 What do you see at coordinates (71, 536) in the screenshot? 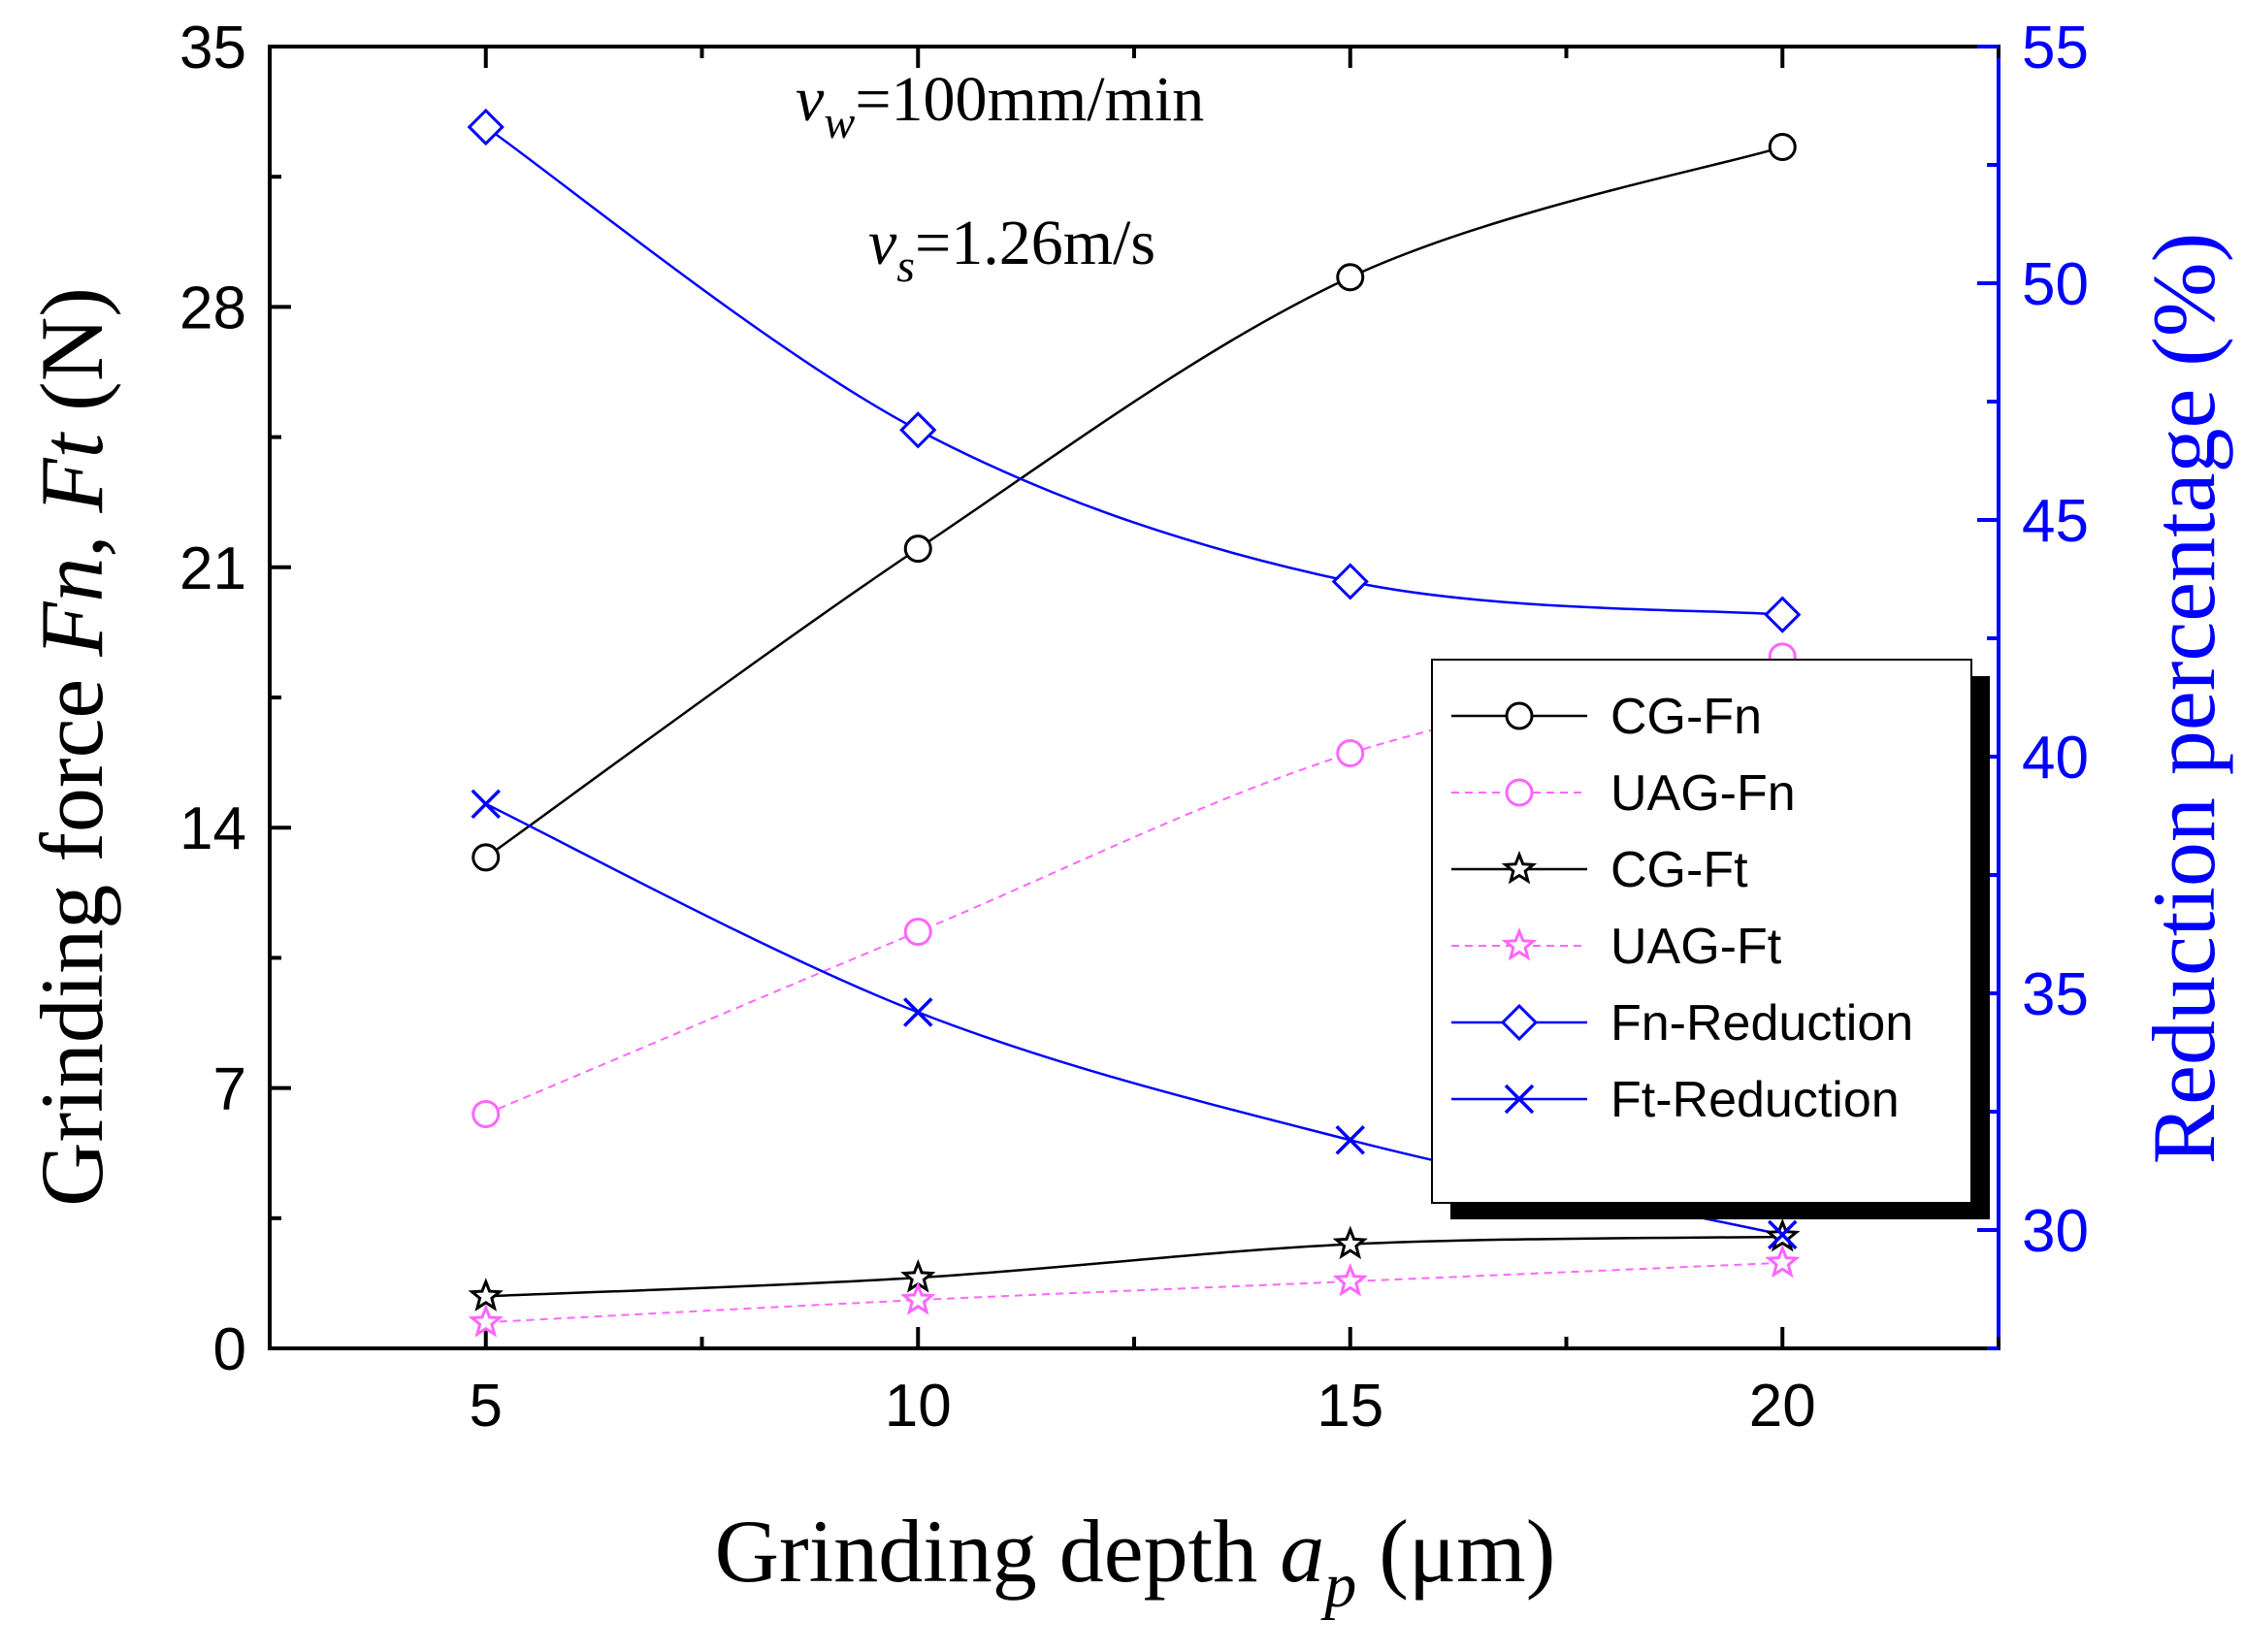
I see `left-axis-title-sep: ,` at bounding box center [71, 536].